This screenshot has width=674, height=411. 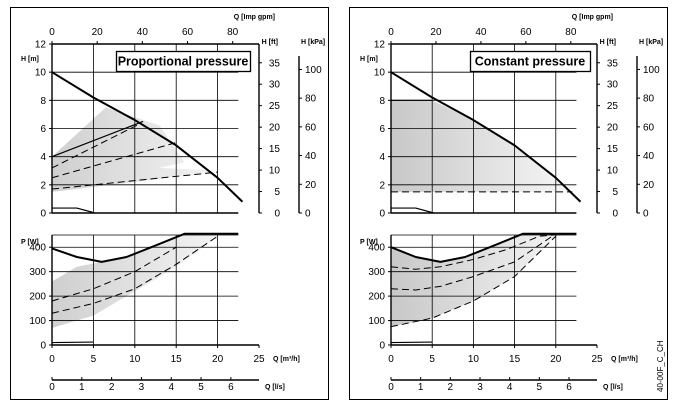 What do you see at coordinates (183, 62) in the screenshot?
I see `chart-title: Proportional pressure` at bounding box center [183, 62].